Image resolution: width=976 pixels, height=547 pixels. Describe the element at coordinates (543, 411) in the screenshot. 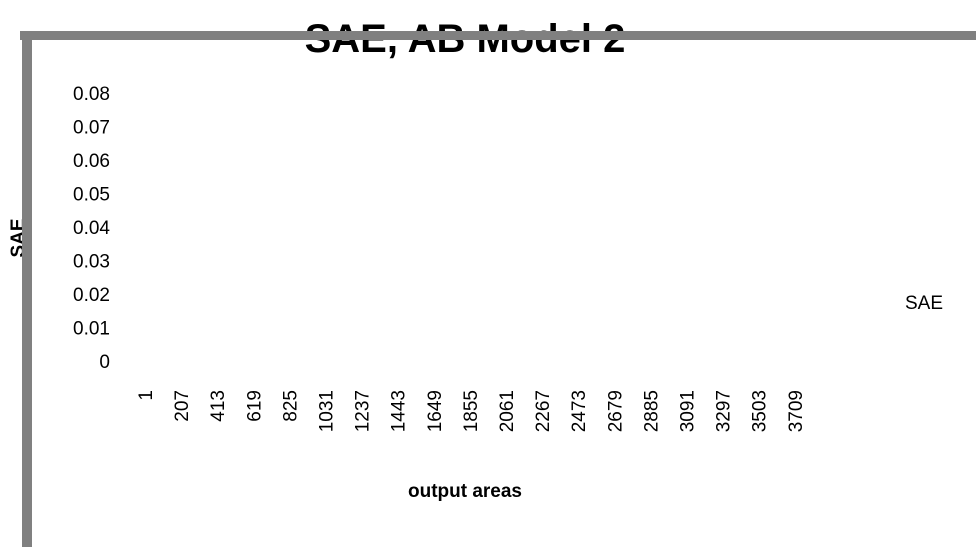

I see `x-tick-label: 2267` at that location.